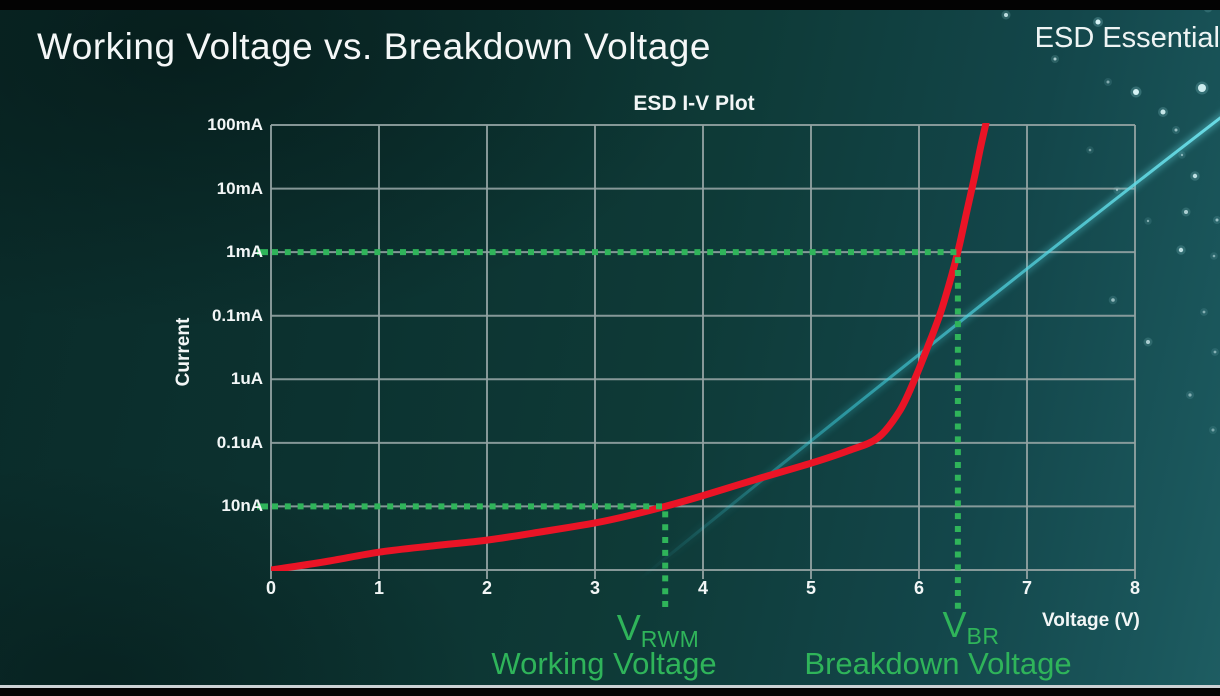  What do you see at coordinates (486, 588) in the screenshot?
I see `x-tick-label: 2` at bounding box center [486, 588].